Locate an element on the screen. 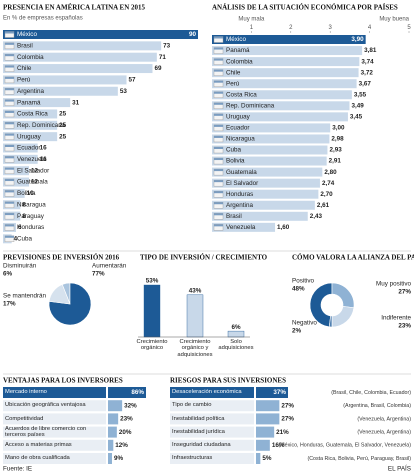 The width and height of the screenshot is (414, 474). category-label-box: Inestabilidad política is located at coordinates (198, 419).